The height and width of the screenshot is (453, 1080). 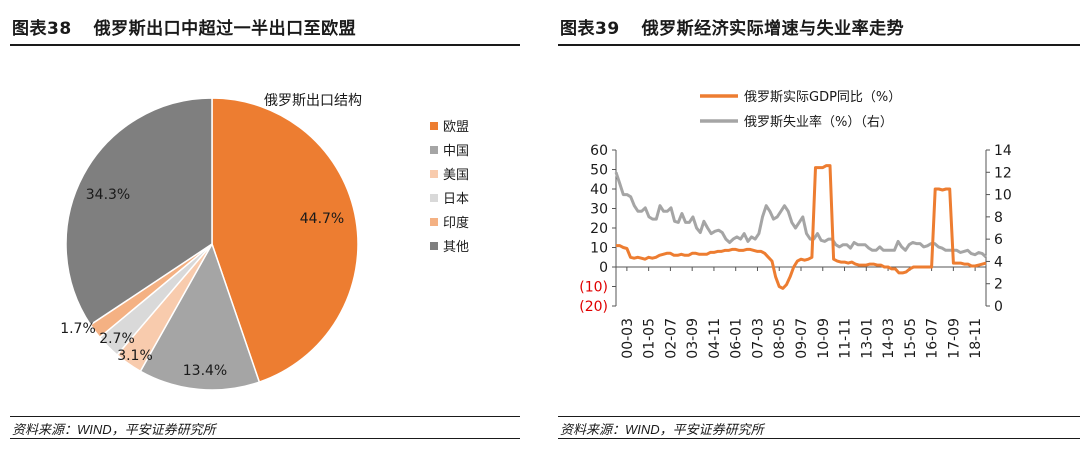 What do you see at coordinates (802, 338) in the screenshot?
I see `x-tick-label-8: 09-07` at bounding box center [802, 338].